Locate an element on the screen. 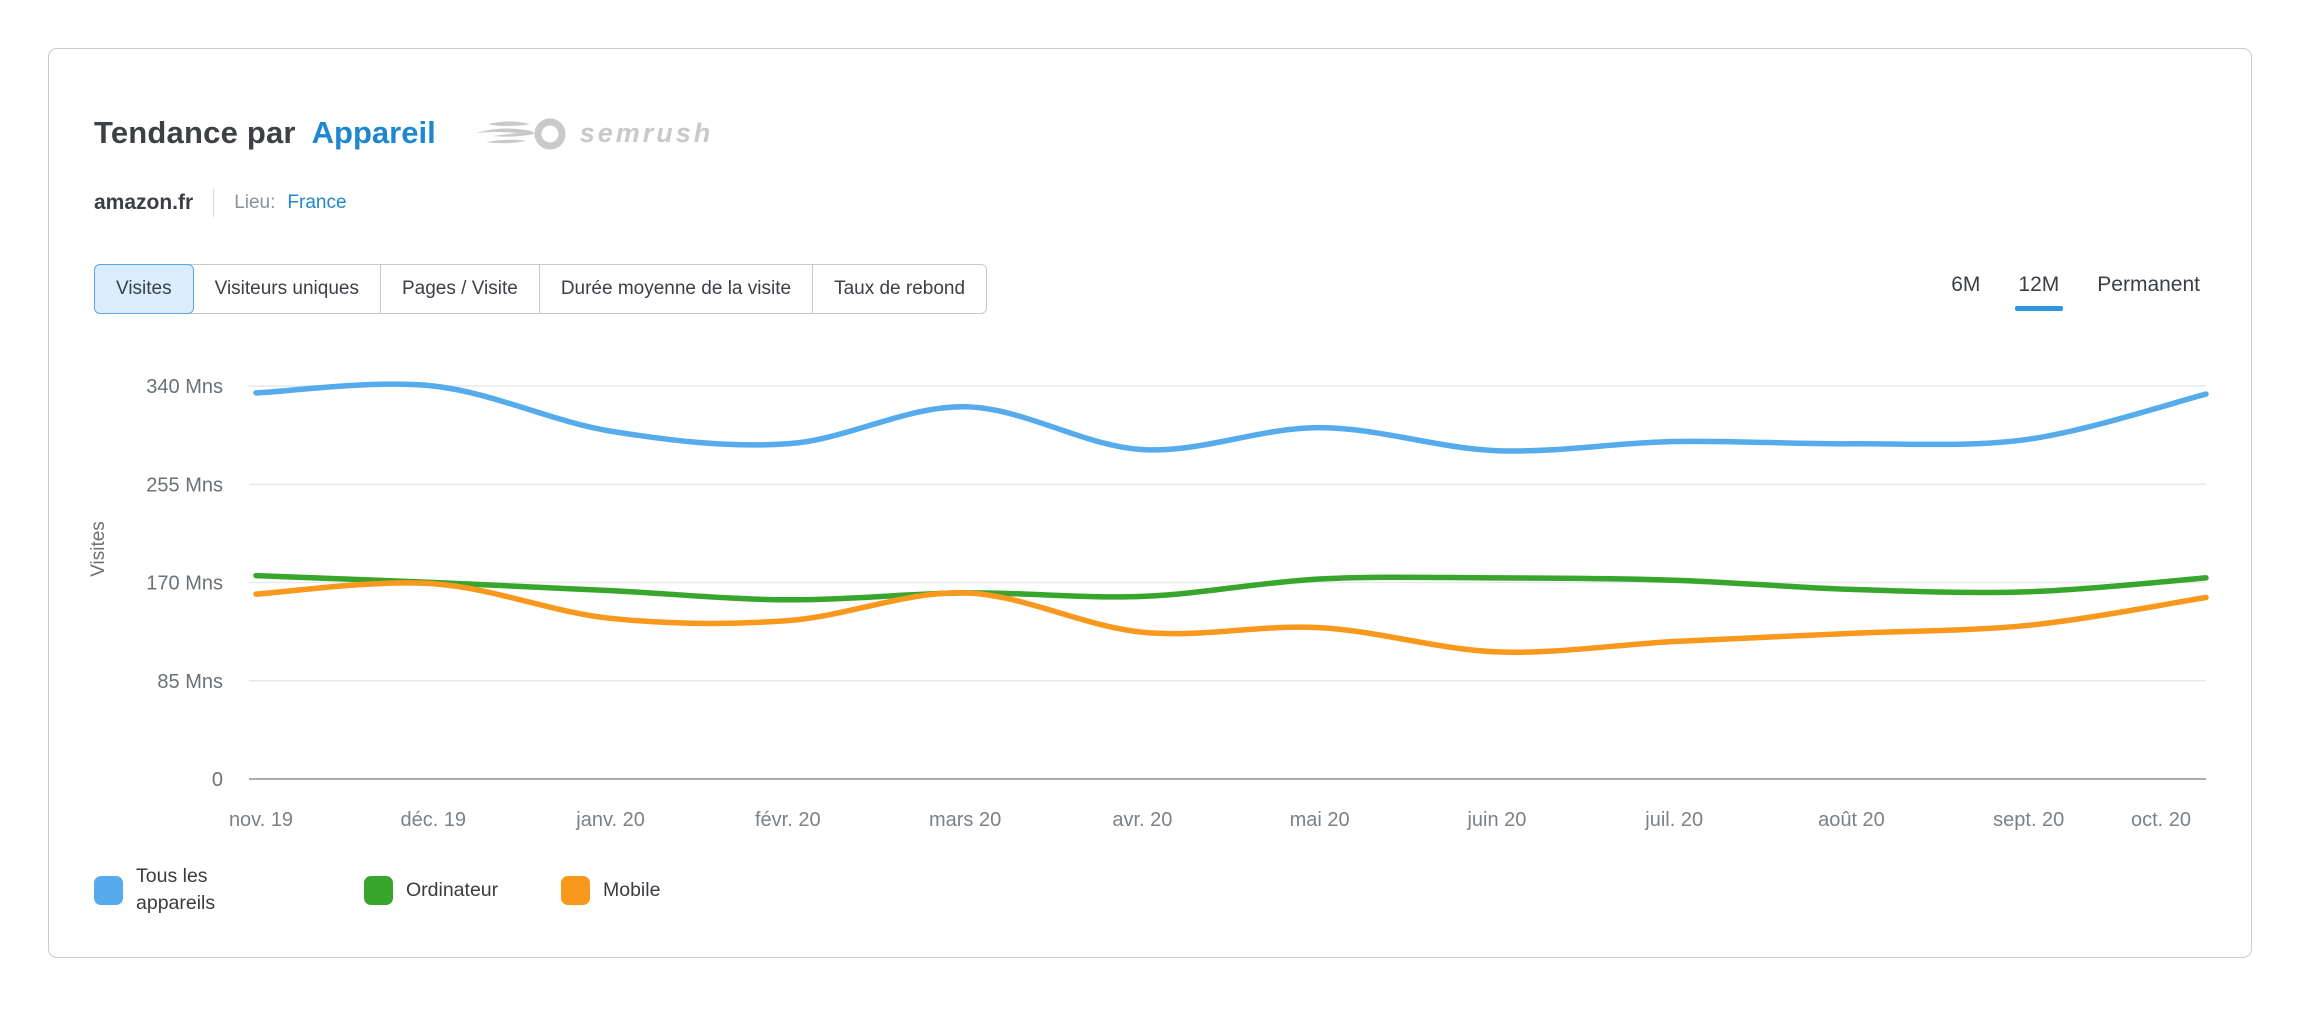 This screenshot has height=1010, width=2300. period-12m-label: 12M is located at coordinates (2039, 284).